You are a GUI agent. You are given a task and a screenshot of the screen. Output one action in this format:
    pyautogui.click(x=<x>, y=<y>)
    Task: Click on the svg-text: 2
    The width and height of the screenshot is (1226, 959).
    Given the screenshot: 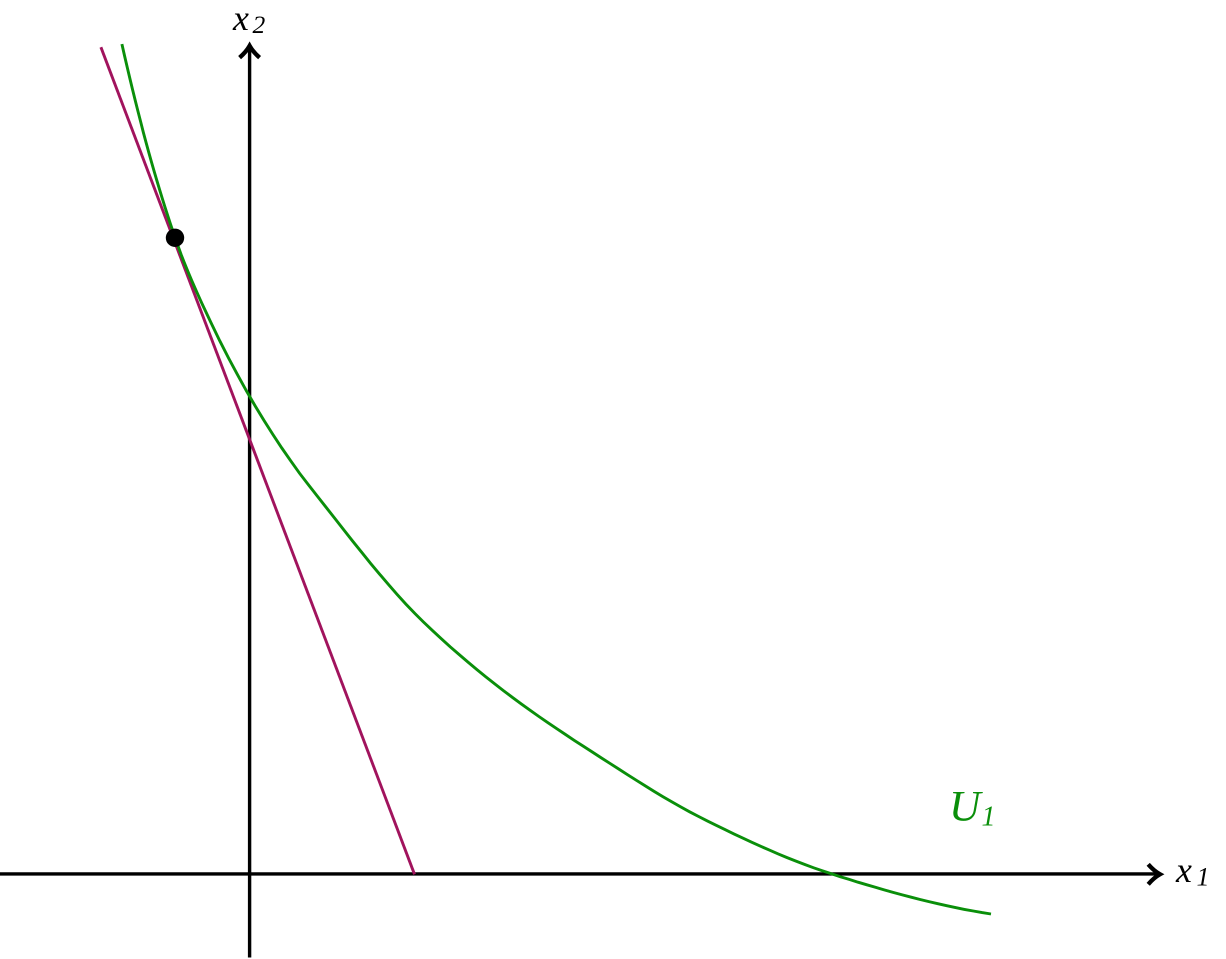 What is the action you would take?
    pyautogui.click(x=259, y=24)
    